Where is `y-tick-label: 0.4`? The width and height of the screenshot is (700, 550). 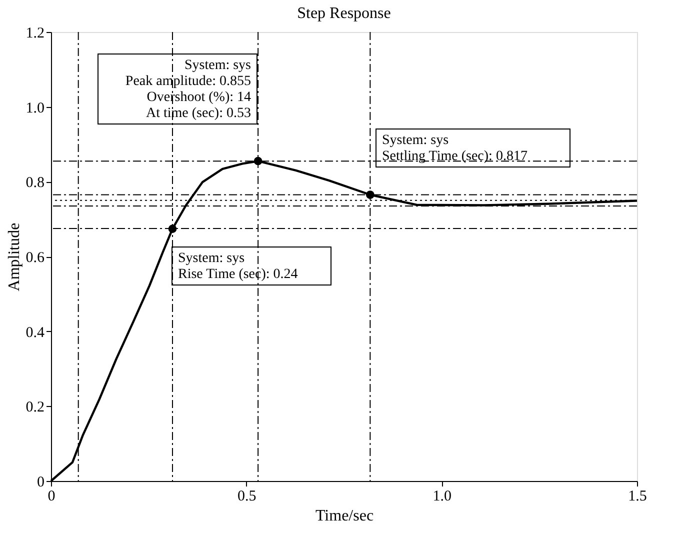
y-tick-label: 0.4 is located at coordinates (35, 332).